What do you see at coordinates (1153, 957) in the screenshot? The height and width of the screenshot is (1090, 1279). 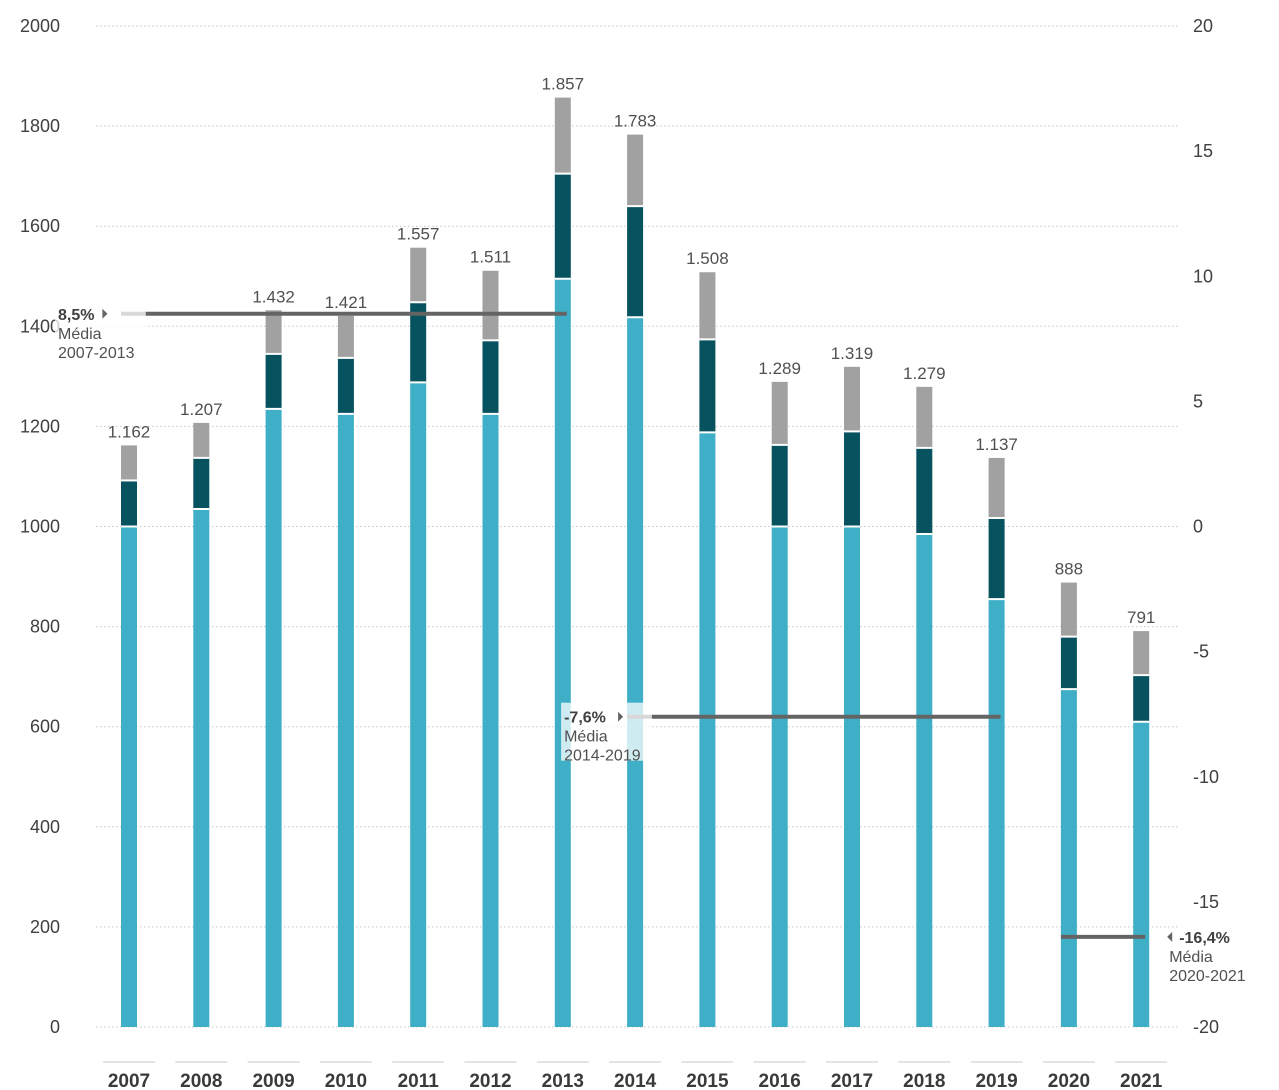 I see `average-annotation: -16,4% Média 2020-2021` at bounding box center [1153, 957].